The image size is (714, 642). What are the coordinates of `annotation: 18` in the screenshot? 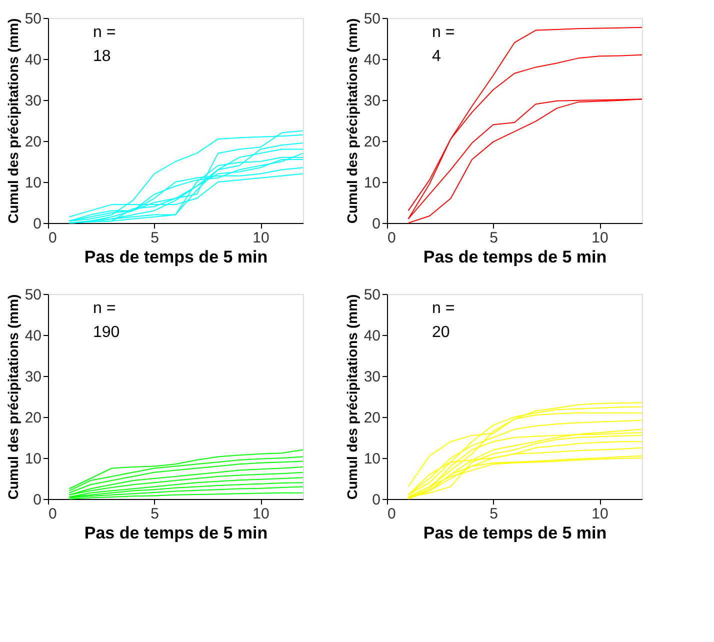 It's located at (102, 56).